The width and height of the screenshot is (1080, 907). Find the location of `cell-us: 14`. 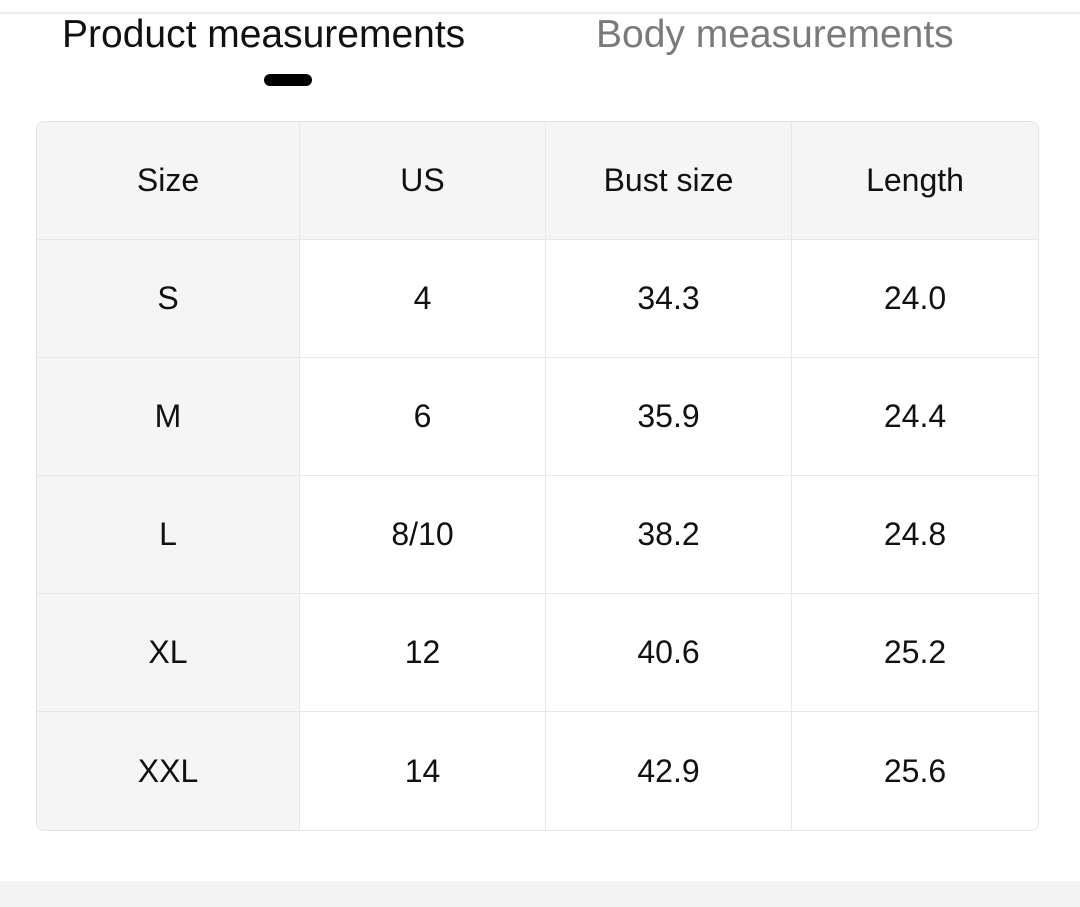

cell-us: 14 is located at coordinates (423, 771).